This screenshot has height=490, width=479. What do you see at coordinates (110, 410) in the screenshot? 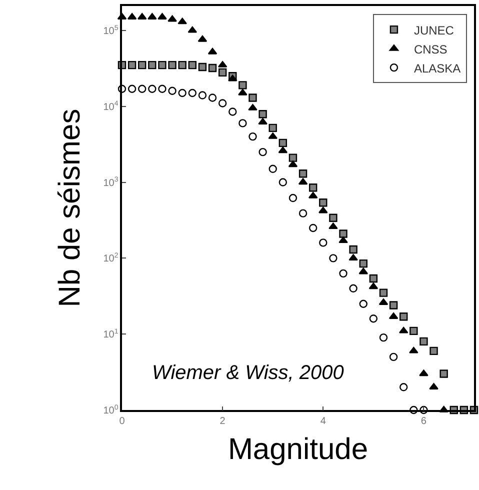
I see `y-tick-label: 10$^{0}$` at bounding box center [110, 410].